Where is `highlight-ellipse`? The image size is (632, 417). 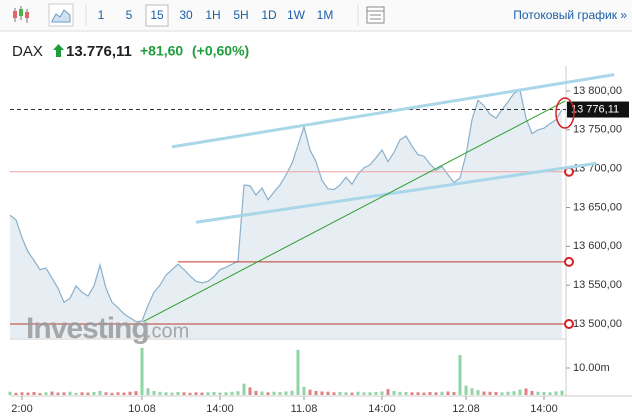
highlight-ellipse is located at coordinates (565, 113).